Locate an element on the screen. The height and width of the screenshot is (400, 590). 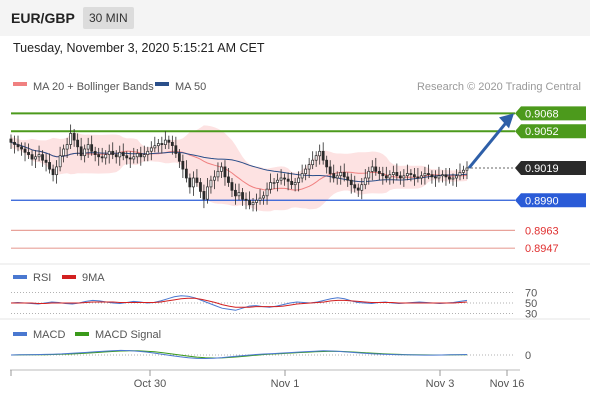
level-tags: 0.9068 0.9052 0.9019 0.8990 0.8963 0.8947 is located at coordinates (550, 180).